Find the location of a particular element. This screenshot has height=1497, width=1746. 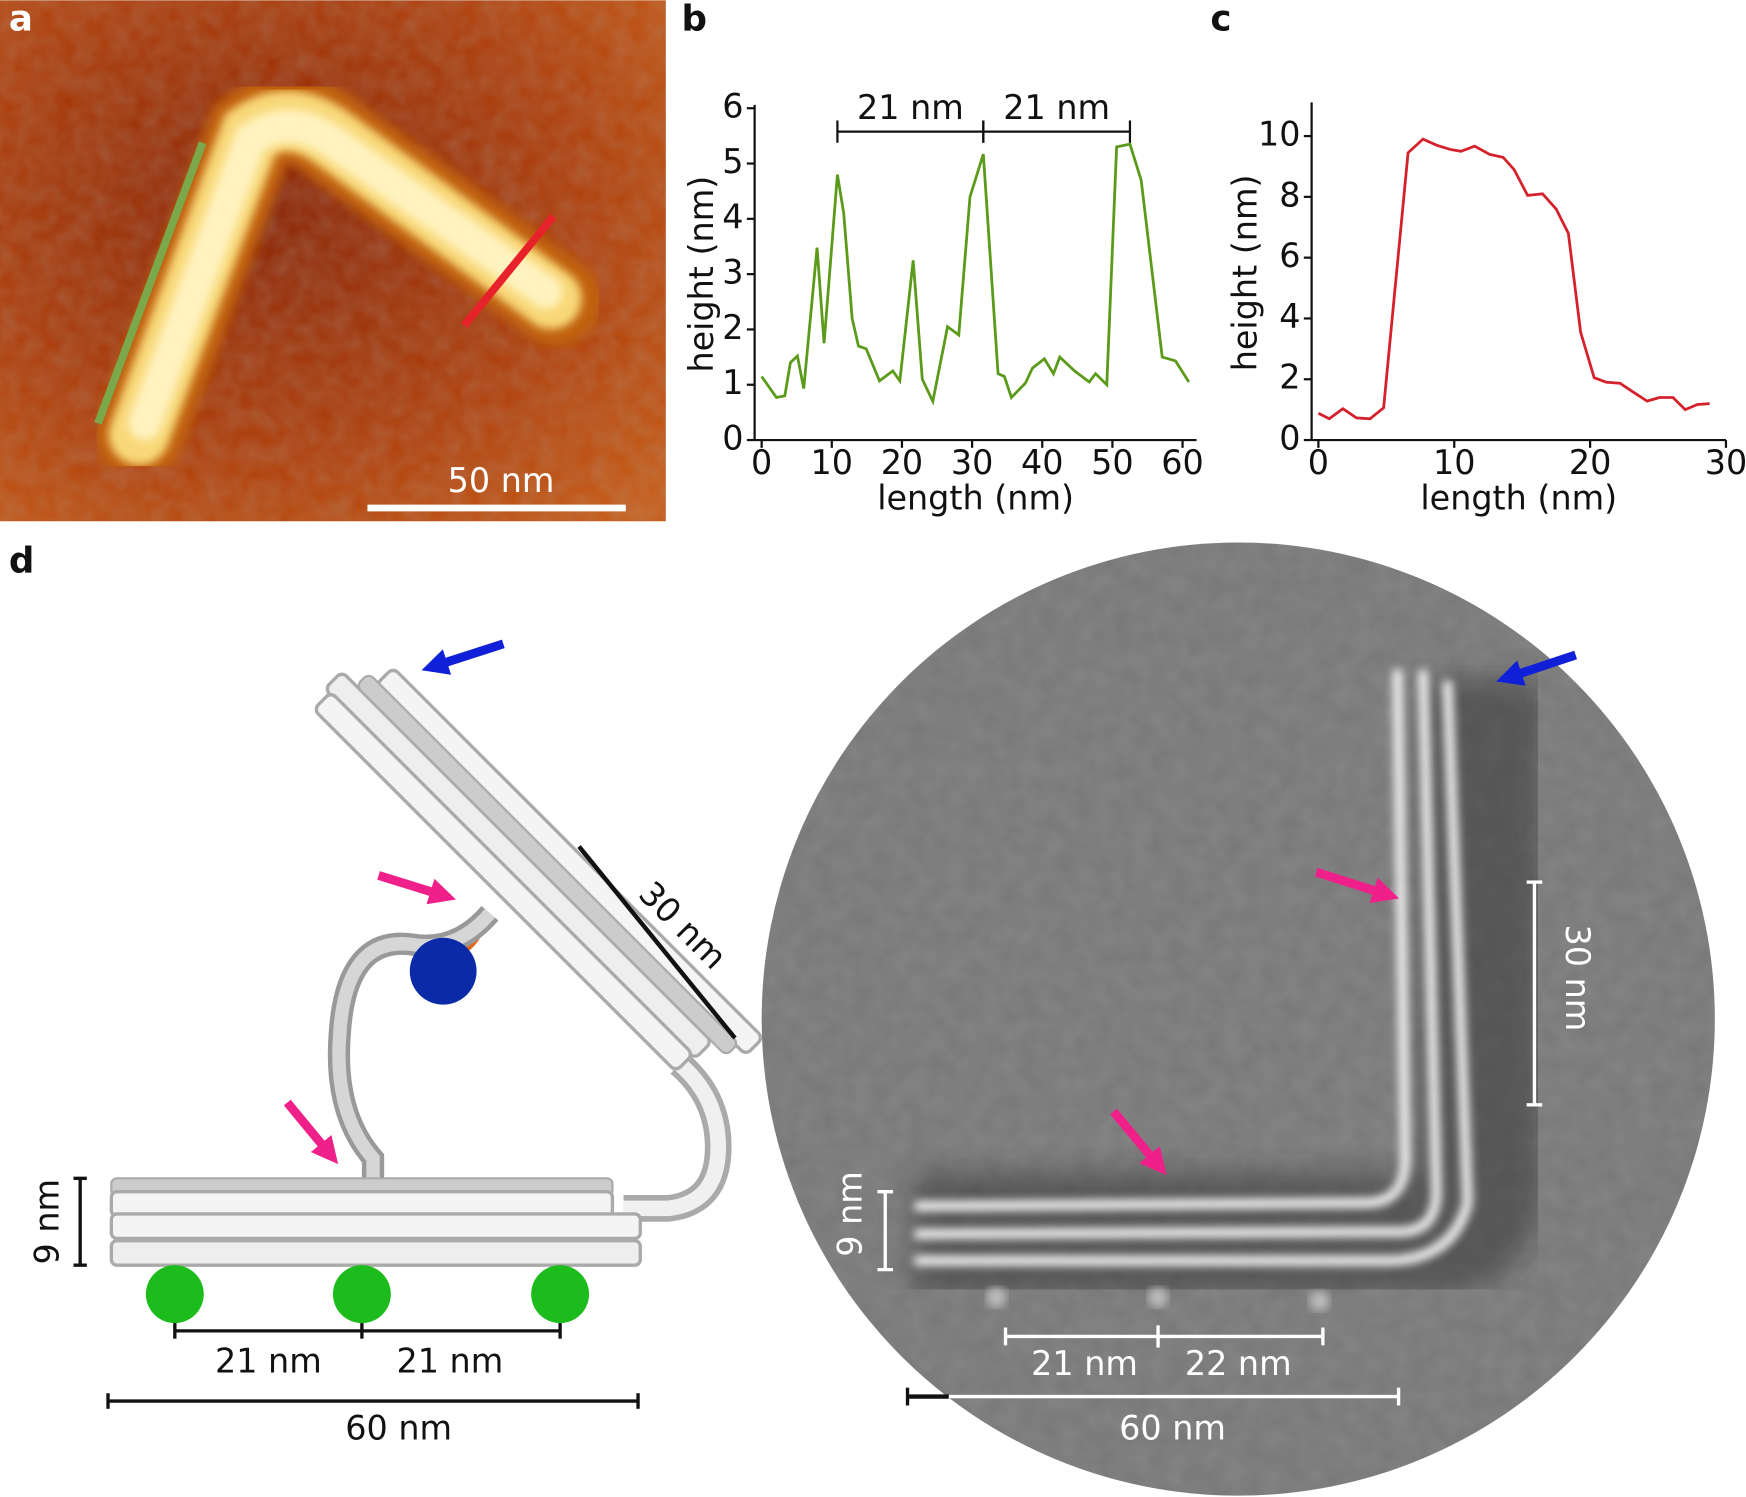

scale-bar-label: 50 nm is located at coordinates (501, 480).